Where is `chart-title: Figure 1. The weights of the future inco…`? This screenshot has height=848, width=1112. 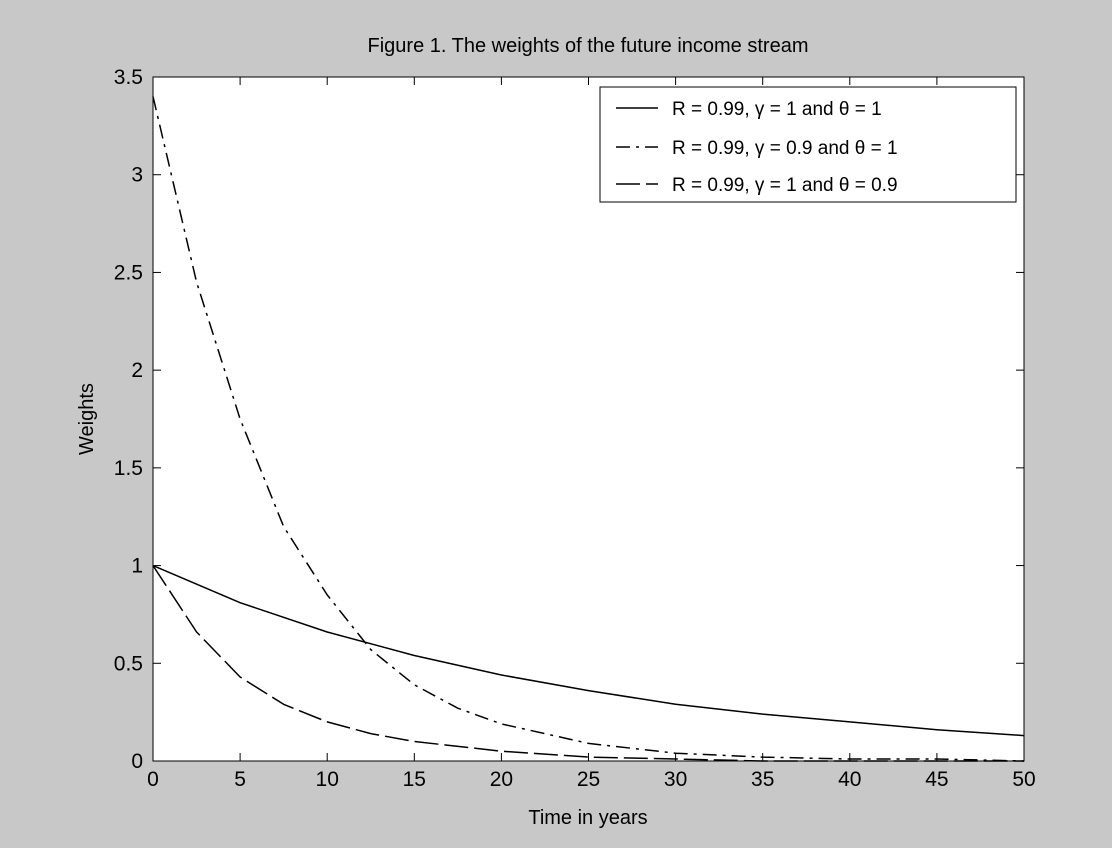
chart-title: Figure 1. The weights of the future inco… is located at coordinates (588, 46).